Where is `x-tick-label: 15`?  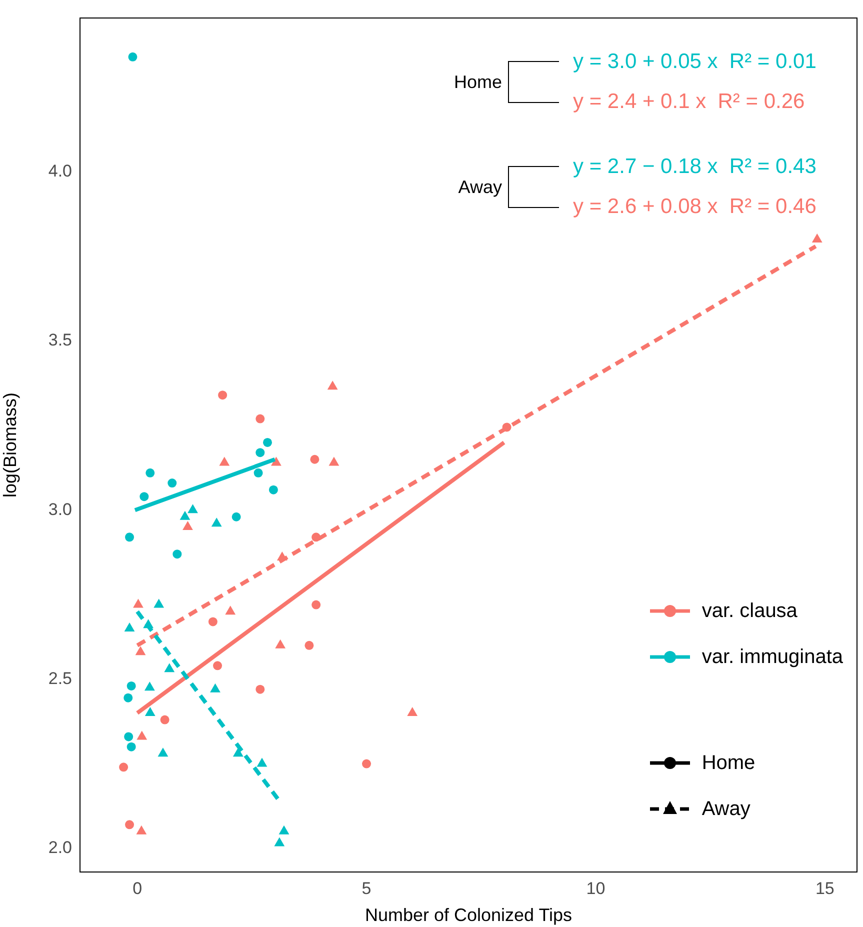 x-tick-label: 15 is located at coordinates (824, 888).